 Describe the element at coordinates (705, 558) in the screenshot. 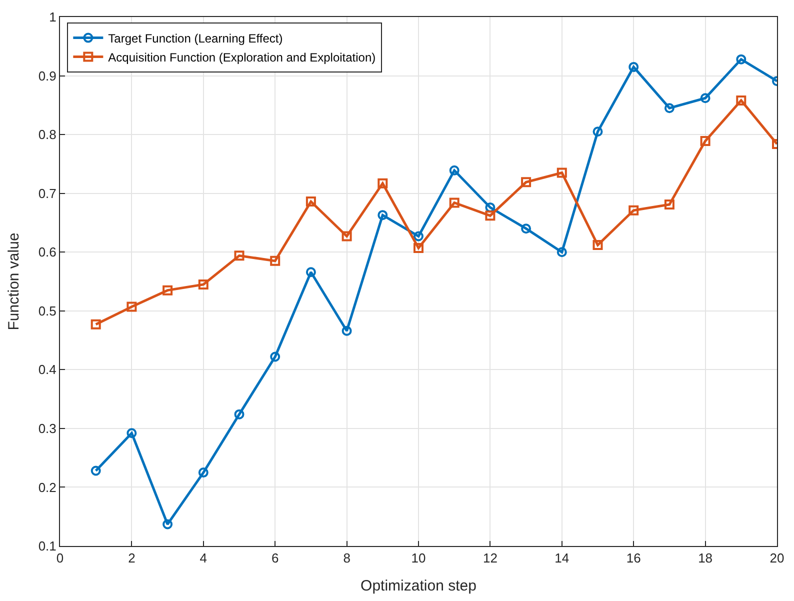

I see `x-tick-label: 18` at that location.